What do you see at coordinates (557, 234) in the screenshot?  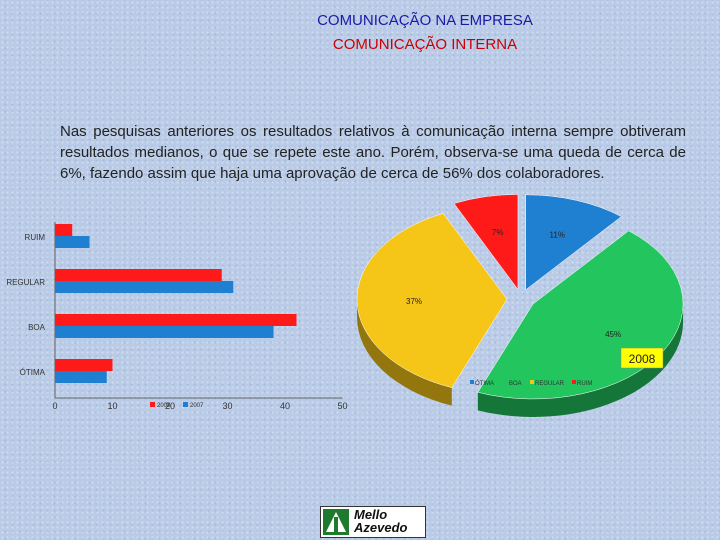 I see `pie-data-label: 11%` at bounding box center [557, 234].